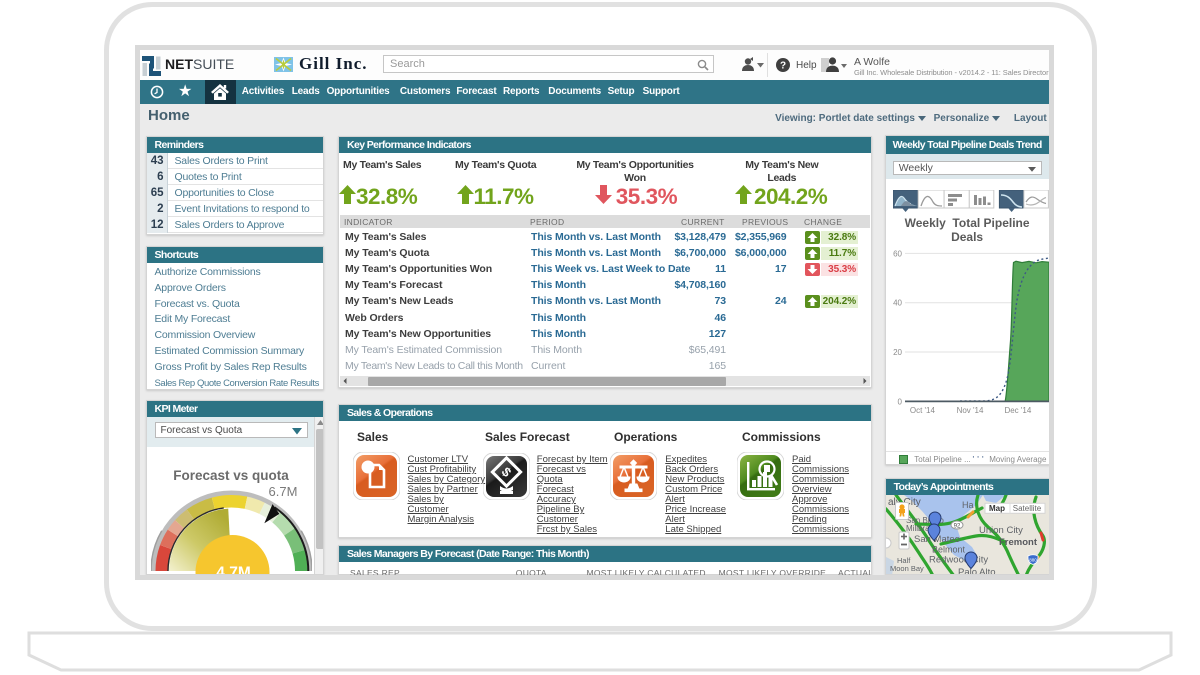 This screenshot has height=675, width=1200. I want to click on svg-text: Ha, so click(968, 505).